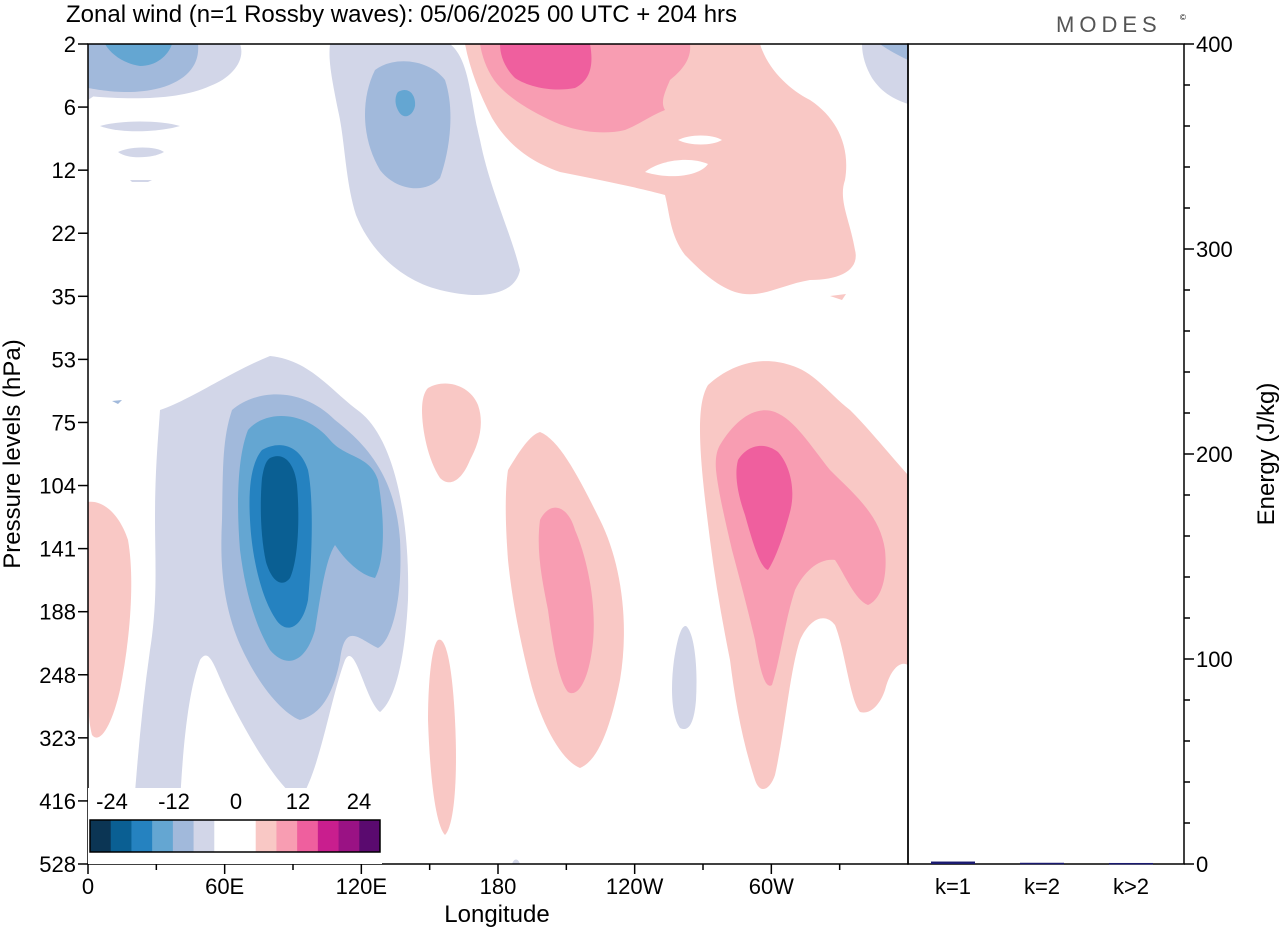  I want to click on y-tick-label-7: 104, so click(57, 486).